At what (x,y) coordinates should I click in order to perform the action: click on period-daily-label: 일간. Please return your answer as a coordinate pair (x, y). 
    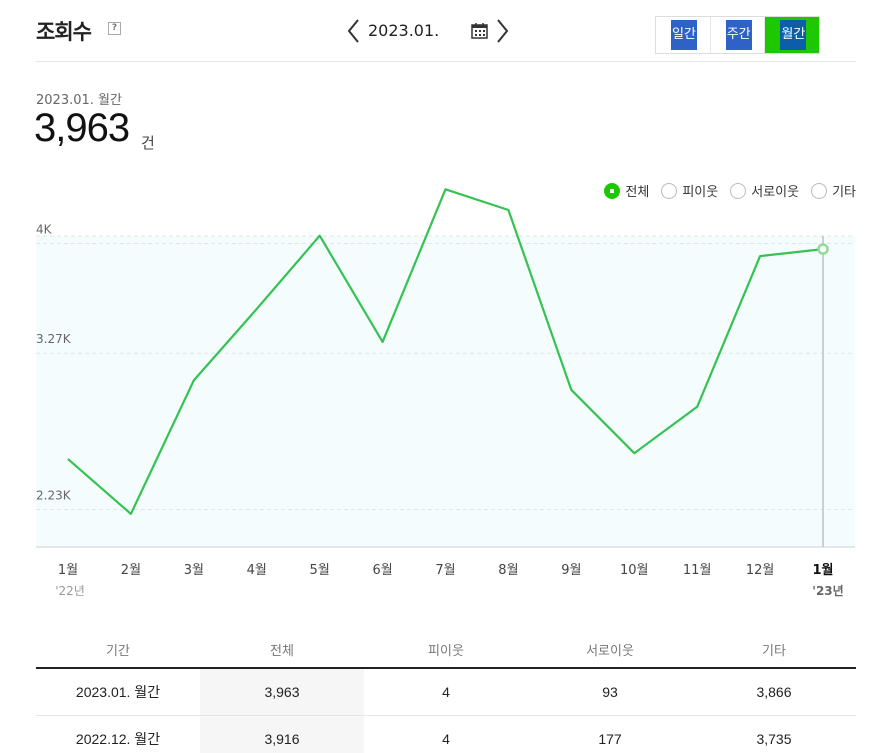
    Looking at the image, I should click on (684, 35).